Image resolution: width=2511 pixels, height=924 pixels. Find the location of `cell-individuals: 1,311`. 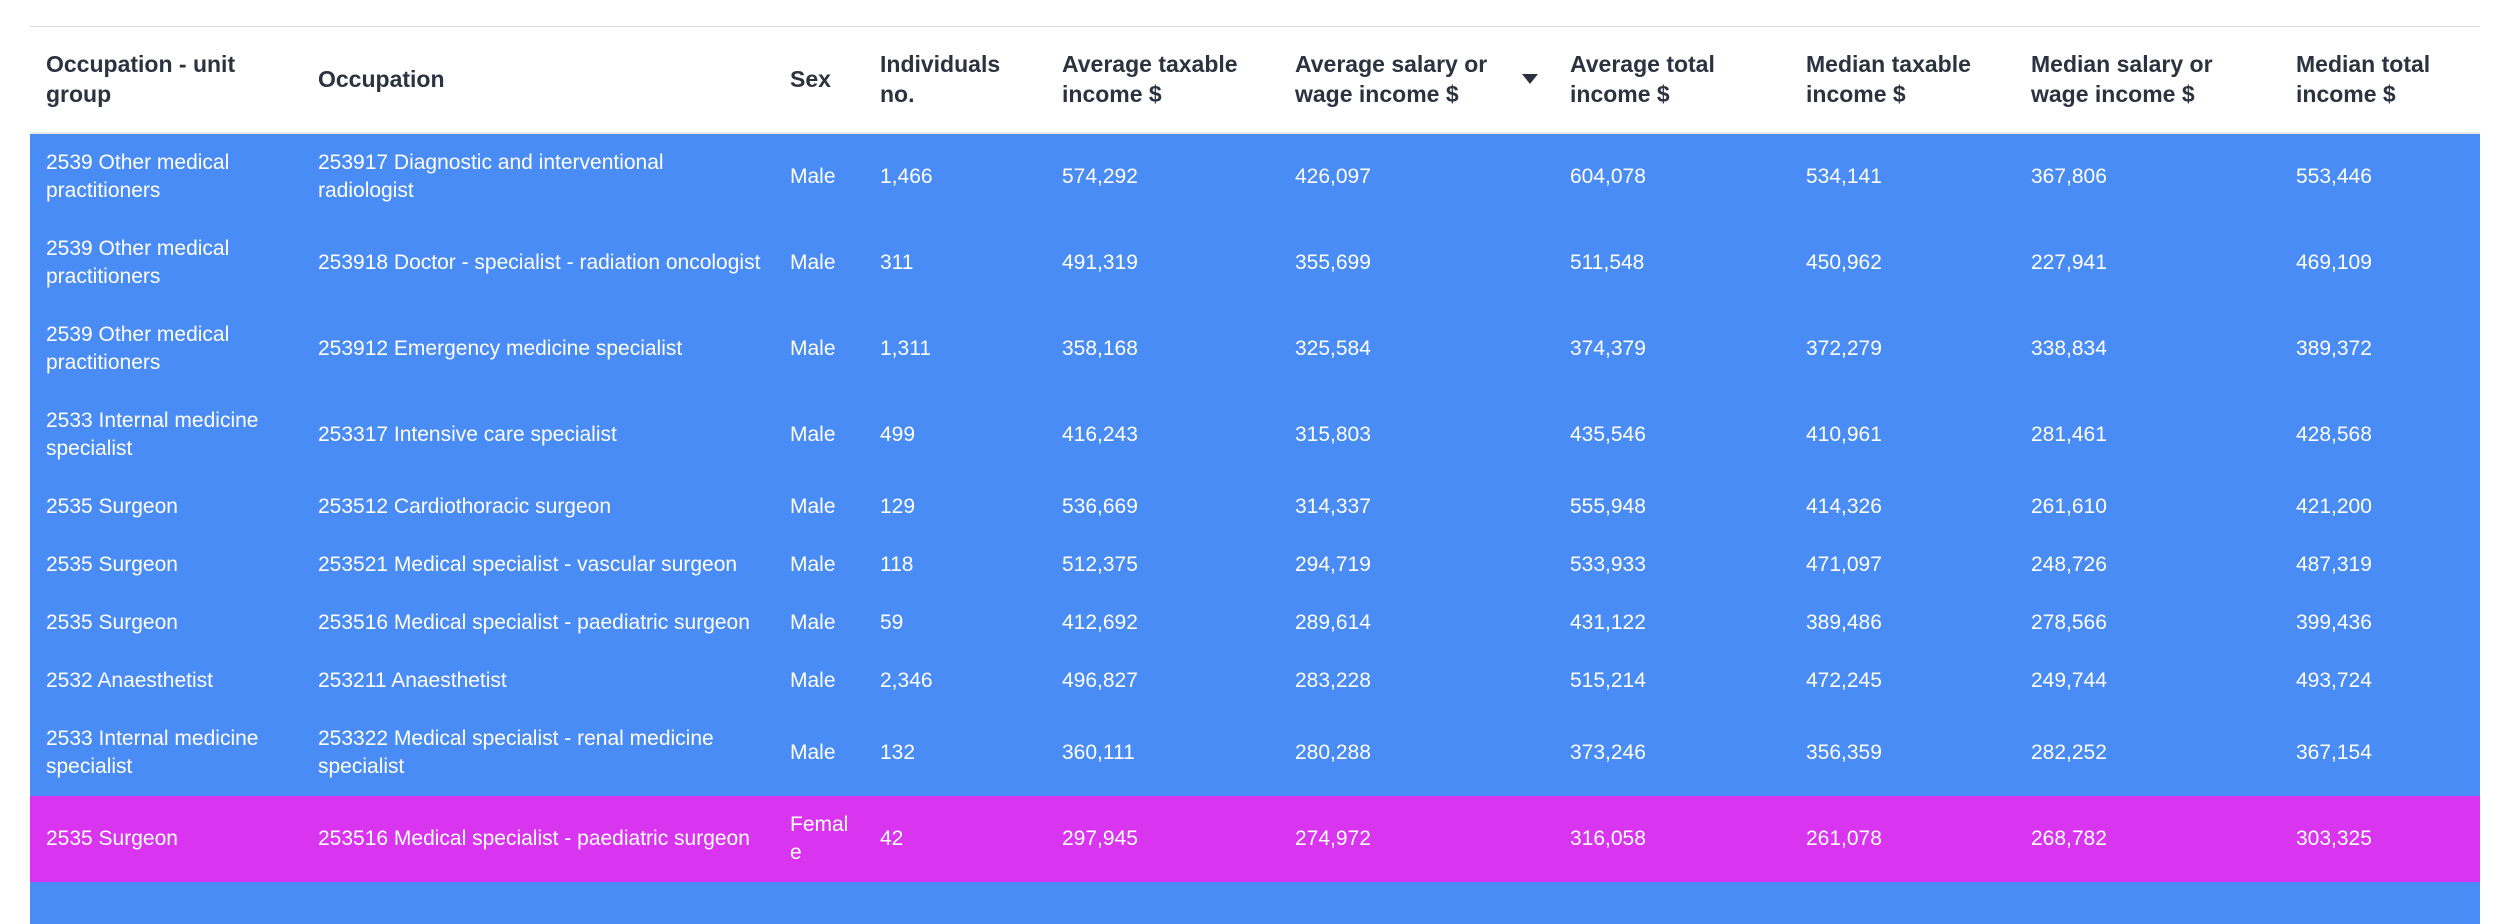

cell-individuals: 1,311 is located at coordinates (955, 348).